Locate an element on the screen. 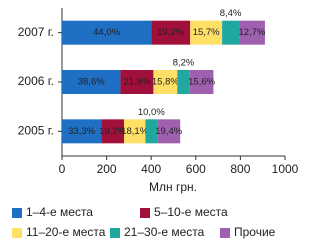 The image size is (320, 247). y-tick-label: 2005 г. is located at coordinates (36, 131).